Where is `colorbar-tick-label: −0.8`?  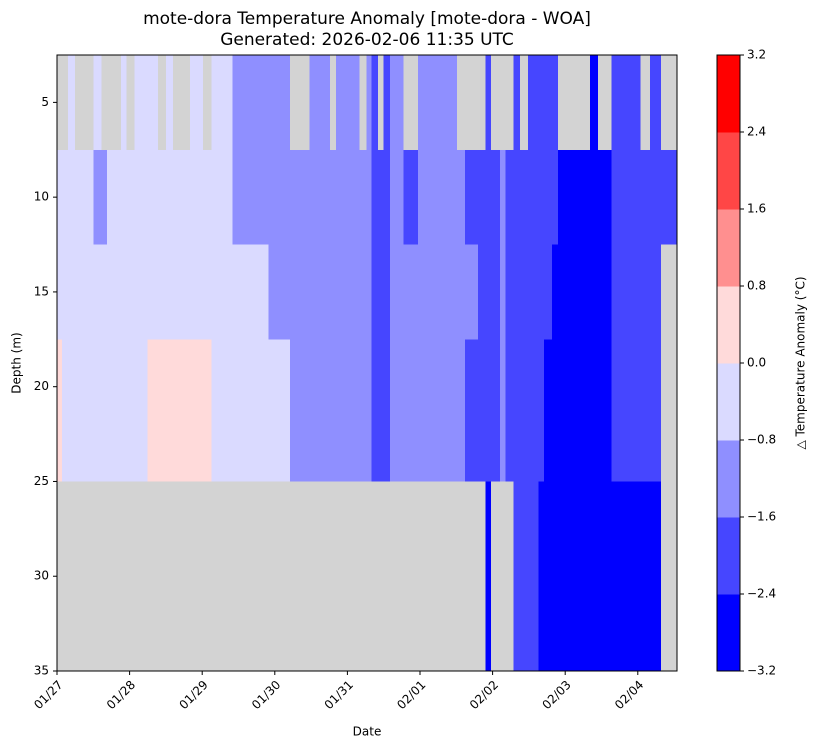 colorbar-tick-label: −0.8 is located at coordinates (761, 440).